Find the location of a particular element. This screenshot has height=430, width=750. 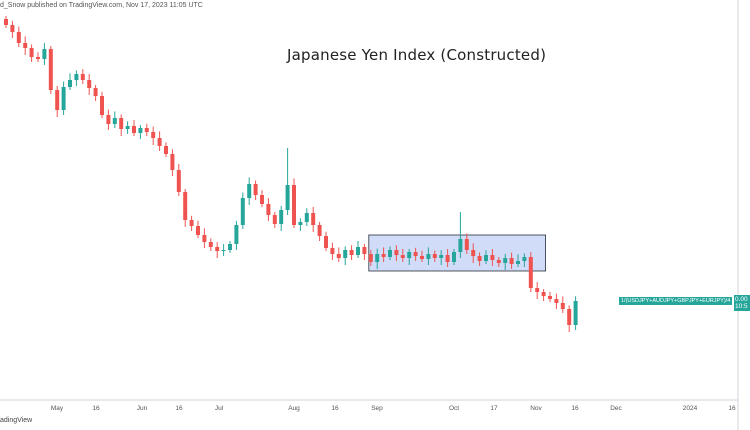

x-tick-label: Sep is located at coordinates (377, 408).